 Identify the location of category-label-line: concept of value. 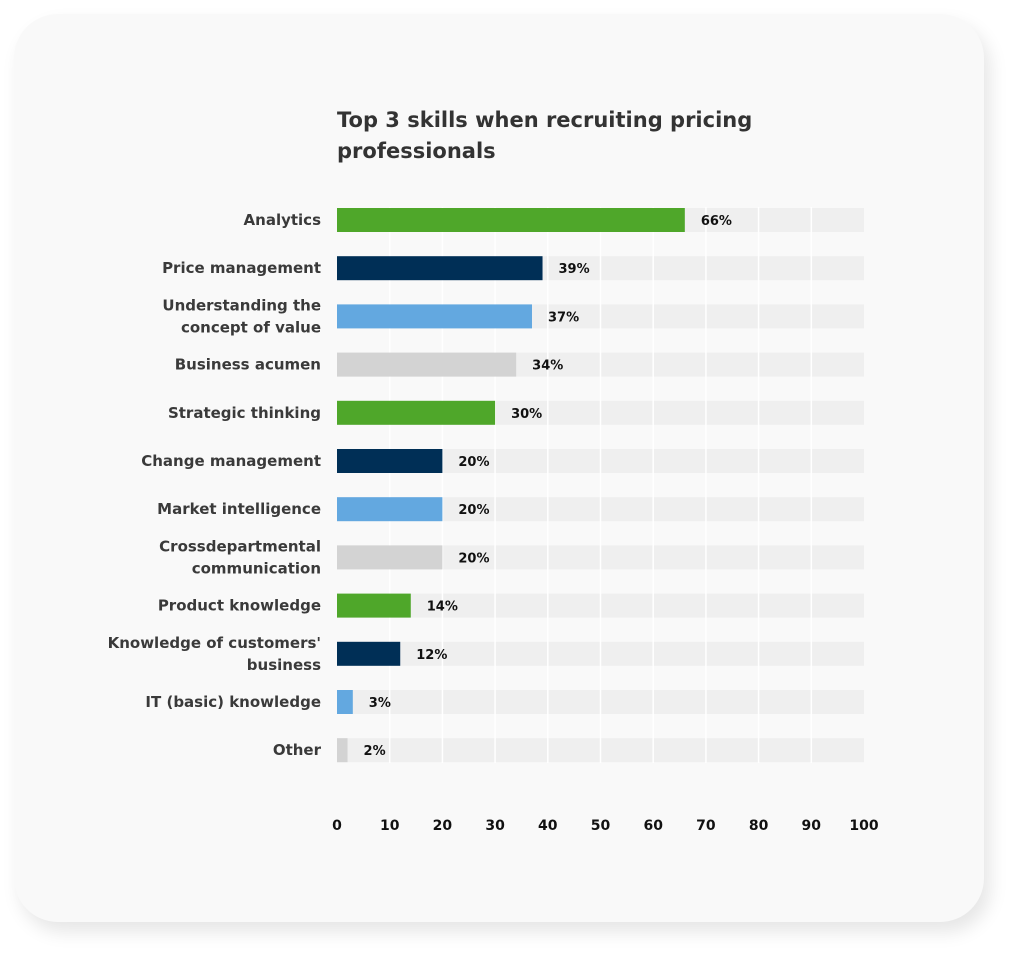
(251, 327).